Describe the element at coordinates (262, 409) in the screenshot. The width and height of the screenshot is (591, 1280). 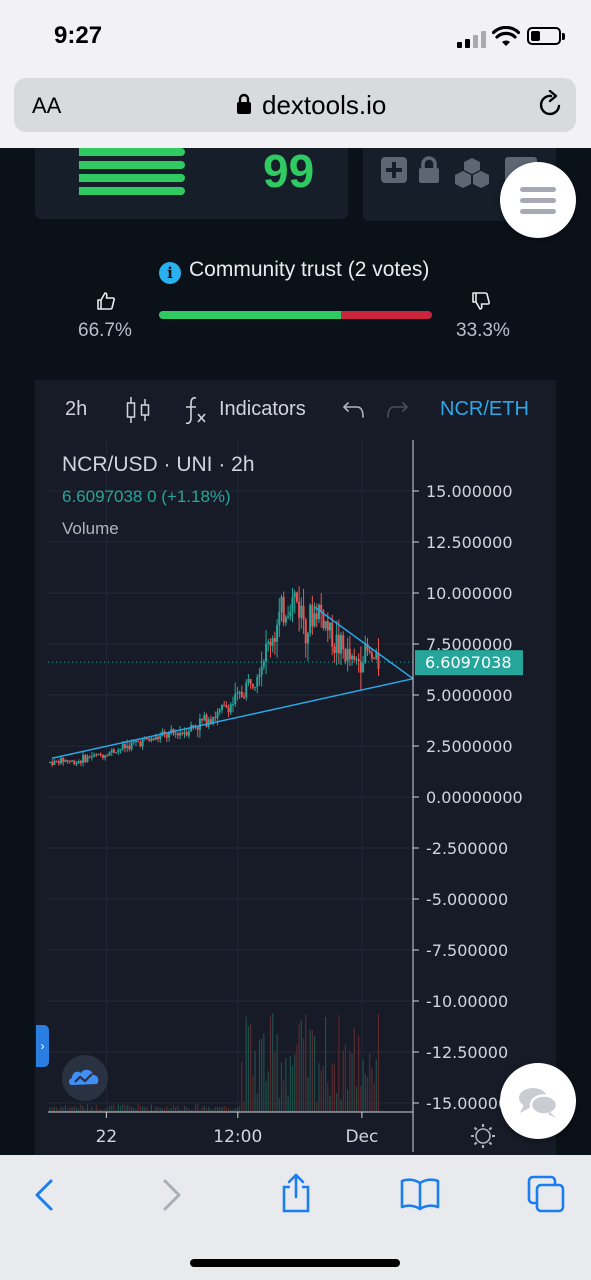
I see `indicators-button: Indicators` at that location.